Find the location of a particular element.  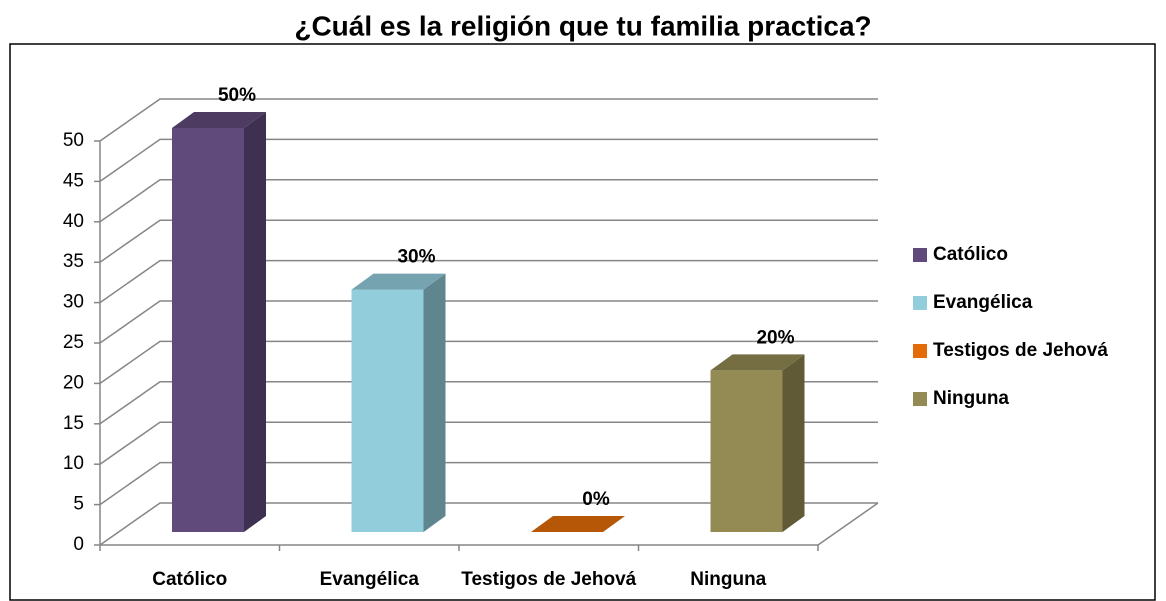

y-tick-label: 50 is located at coordinates (73, 140).